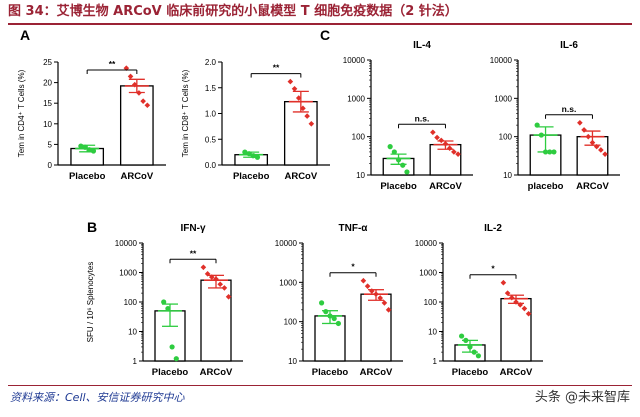 This screenshot has height=417, width=640. What do you see at coordinates (422, 45) in the screenshot?
I see `panel-title-il4: IL-4` at bounding box center [422, 45].